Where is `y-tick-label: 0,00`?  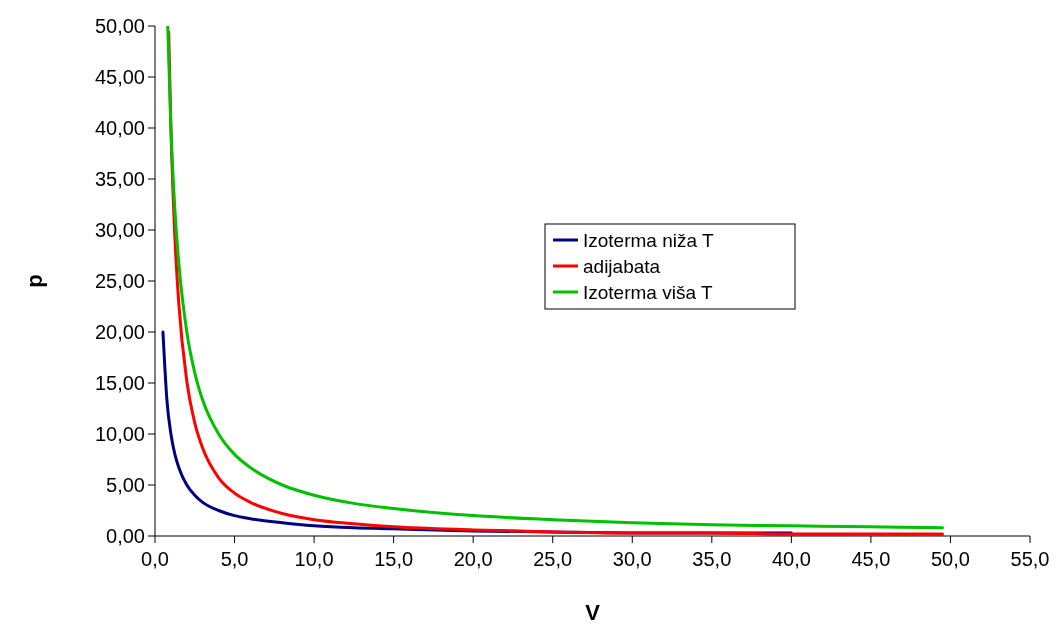
y-tick-label: 0,00 is located at coordinates (125, 536).